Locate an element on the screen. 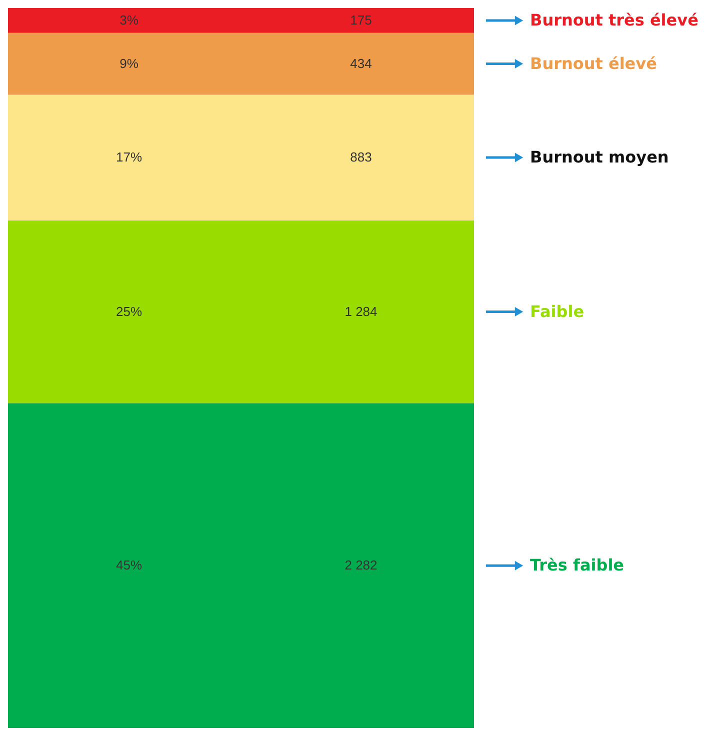 The image size is (713, 733). text: Burnout moyen is located at coordinates (599, 157).